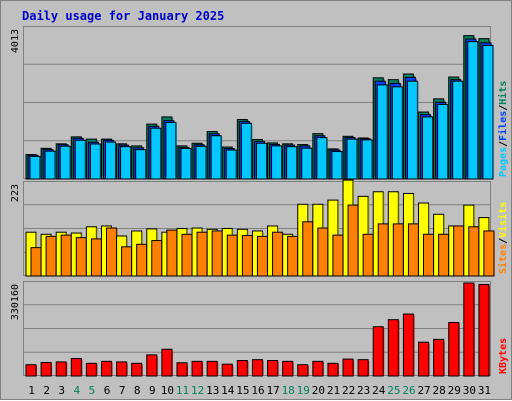  Describe the element at coordinates (503, 356) in the screenshot. I see `legend-item-kbytes: KBytes` at that location.